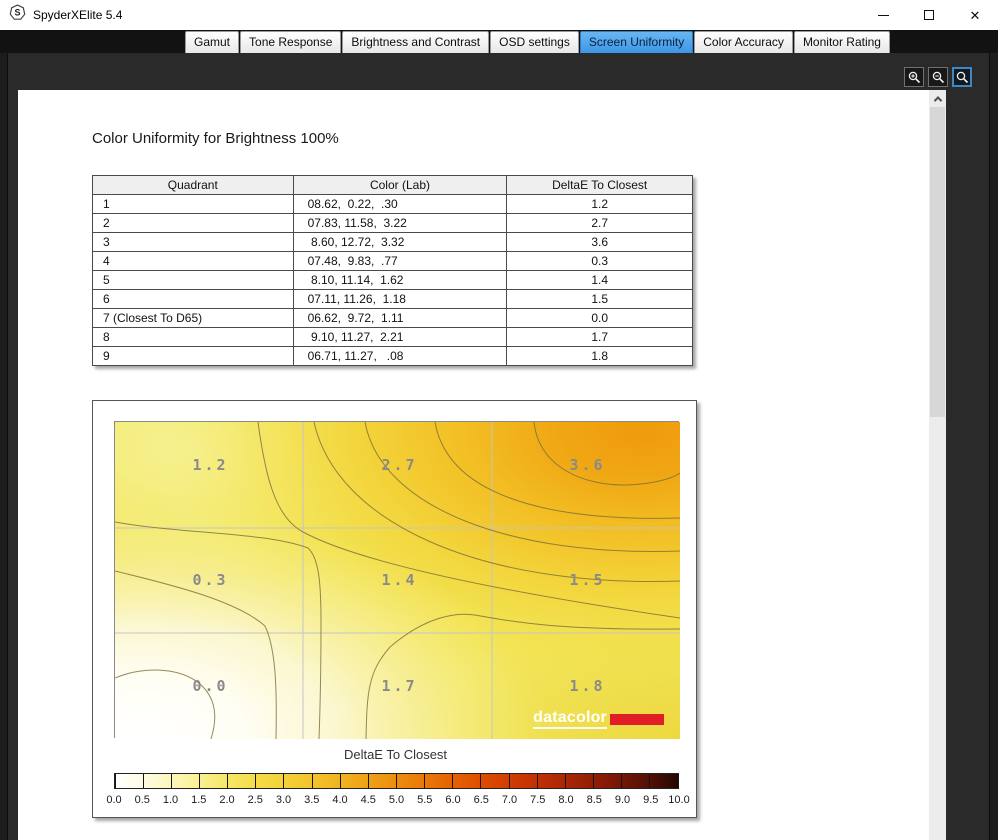 The height and width of the screenshot is (840, 998). Describe the element at coordinates (594, 800) in the screenshot. I see `colorbar-tick-label: 8.5` at that location.